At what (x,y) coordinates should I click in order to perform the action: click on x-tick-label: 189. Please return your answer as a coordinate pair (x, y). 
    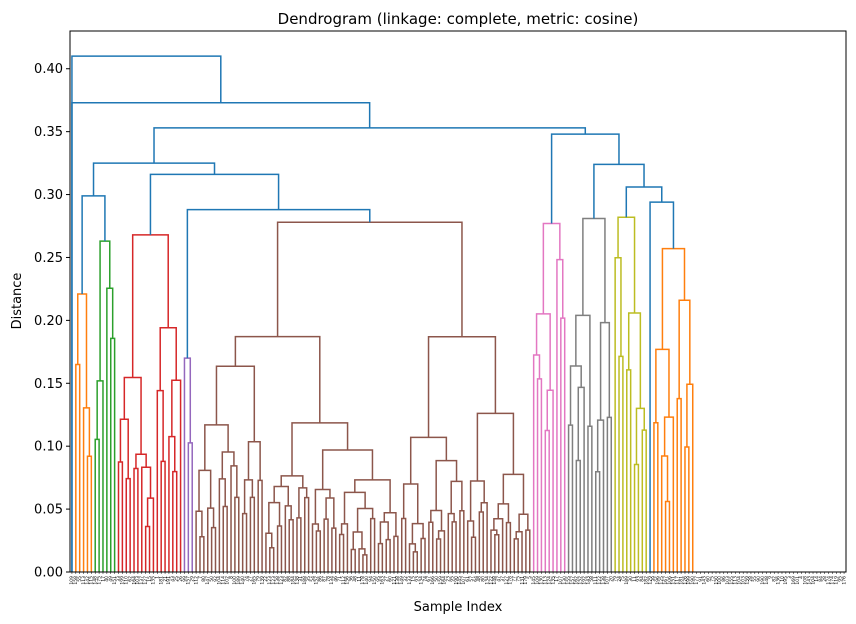
    Looking at the image, I should click on (627, 580).